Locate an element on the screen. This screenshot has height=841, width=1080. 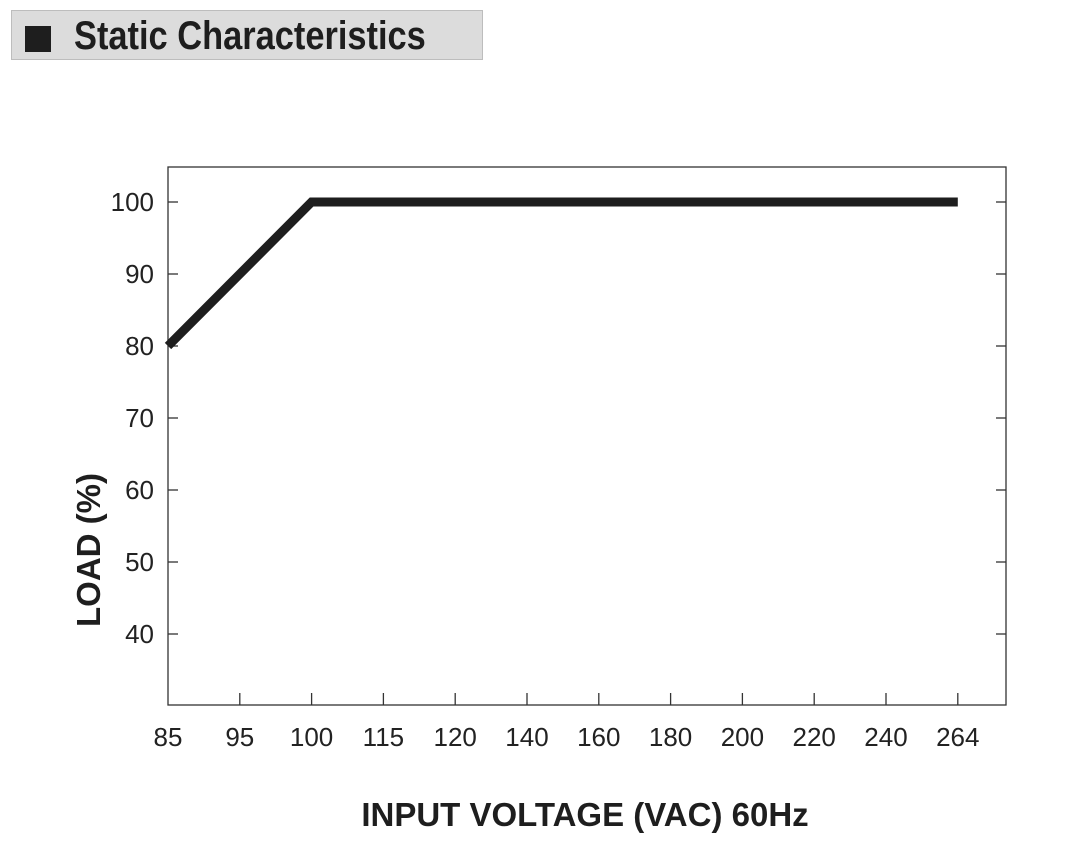
x-tick-label: 160 is located at coordinates (598, 737).